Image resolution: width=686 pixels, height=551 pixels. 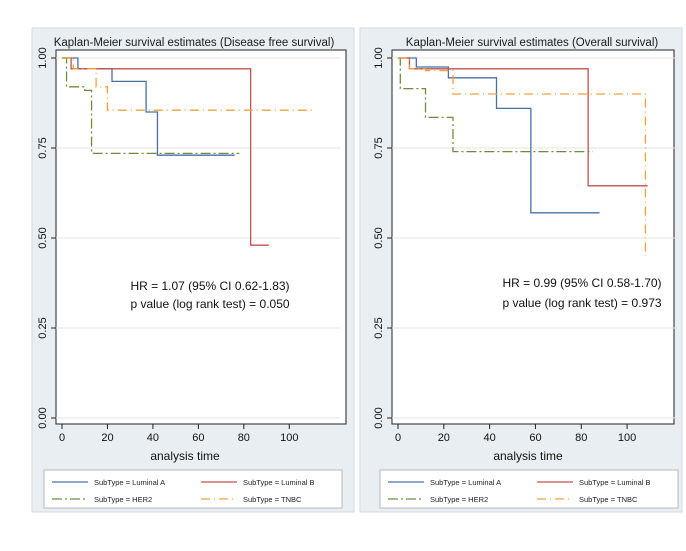 I want to click on dfs-x-axis-label: analysis time, so click(x=185, y=456).